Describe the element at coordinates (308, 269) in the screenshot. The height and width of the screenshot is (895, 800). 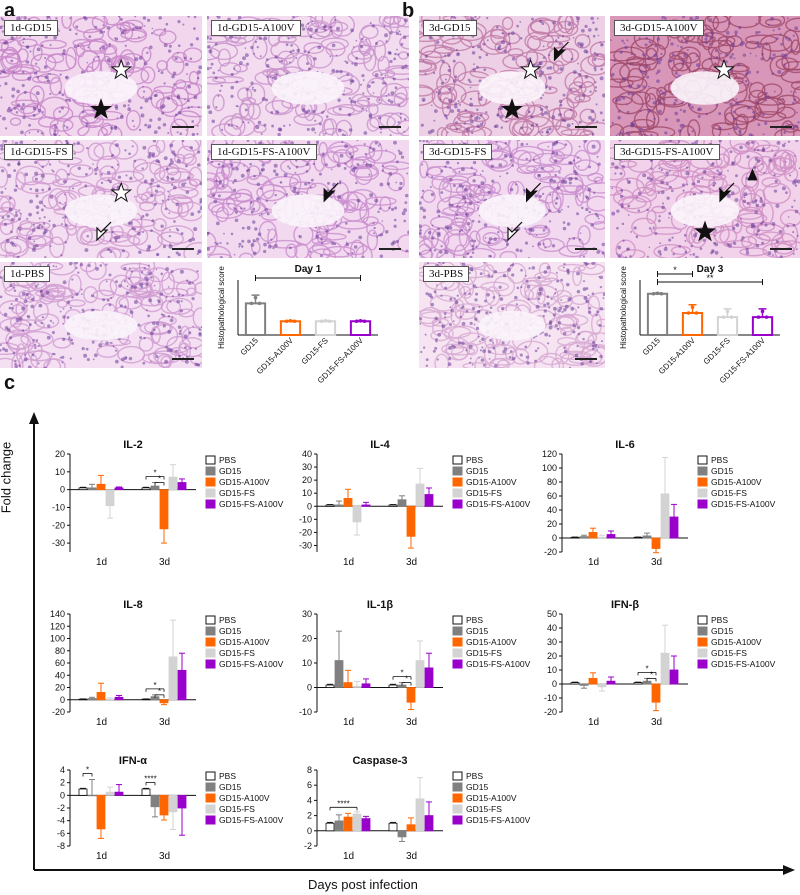
I see `chart-title: Day 1` at that location.